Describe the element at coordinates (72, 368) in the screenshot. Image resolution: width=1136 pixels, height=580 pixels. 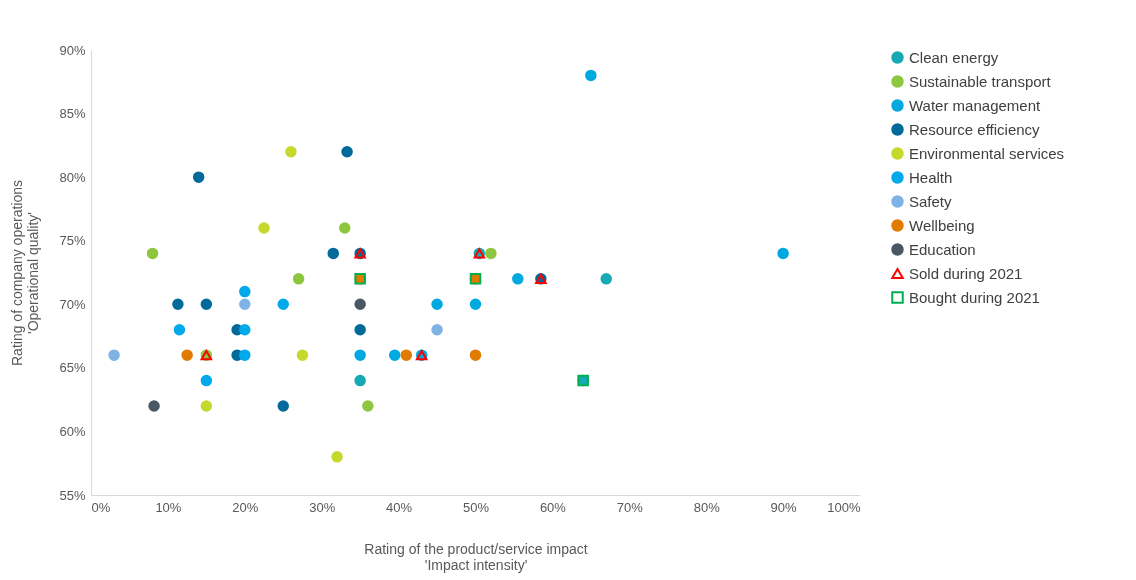
I see `y-tick-label: 65%` at that location.